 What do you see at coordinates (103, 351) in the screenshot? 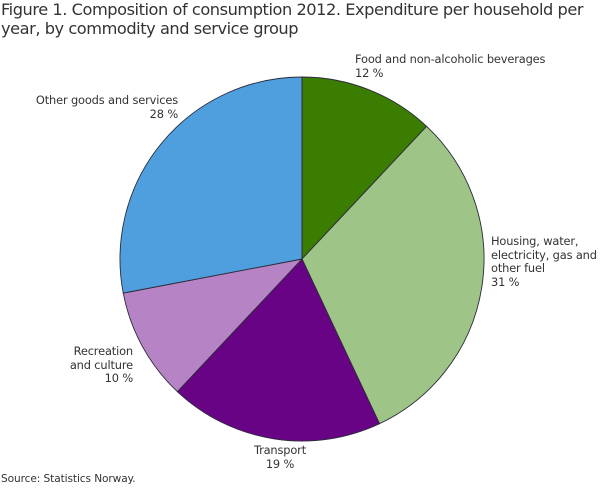
I see `label-recreation-name-1: Recreation` at bounding box center [103, 351].